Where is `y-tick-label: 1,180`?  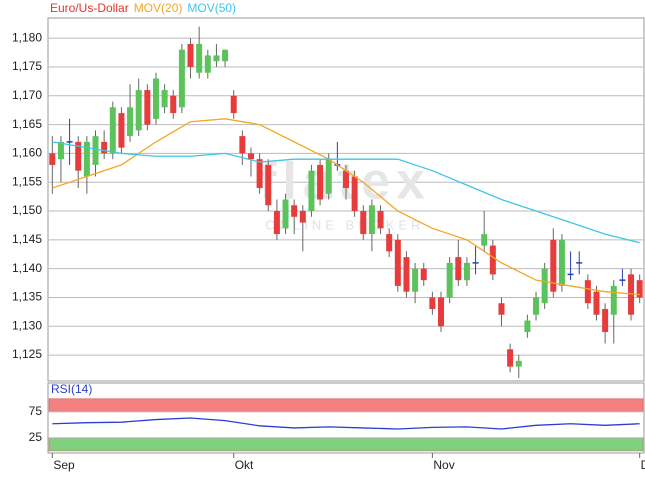 y-tick-label: 1,180 is located at coordinates (27, 37).